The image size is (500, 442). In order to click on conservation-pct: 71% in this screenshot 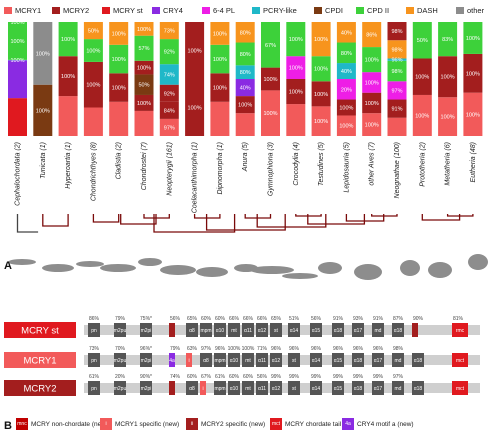, I will do `click(262, 349)`.